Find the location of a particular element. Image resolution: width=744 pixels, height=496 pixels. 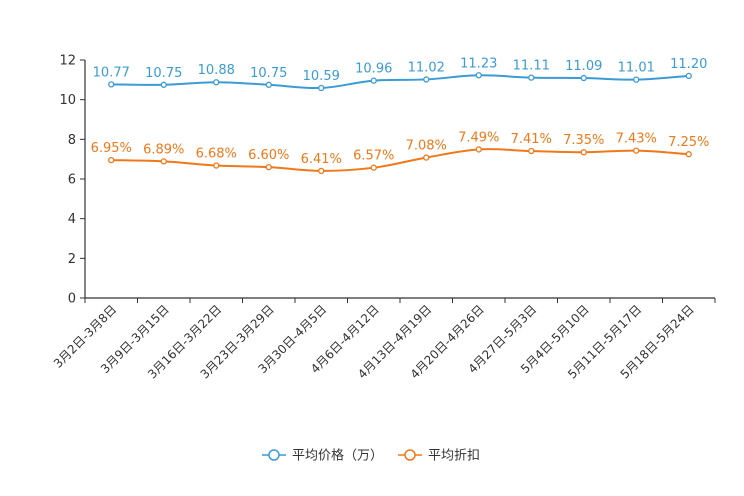

data-label: 6.95% is located at coordinates (111, 148).